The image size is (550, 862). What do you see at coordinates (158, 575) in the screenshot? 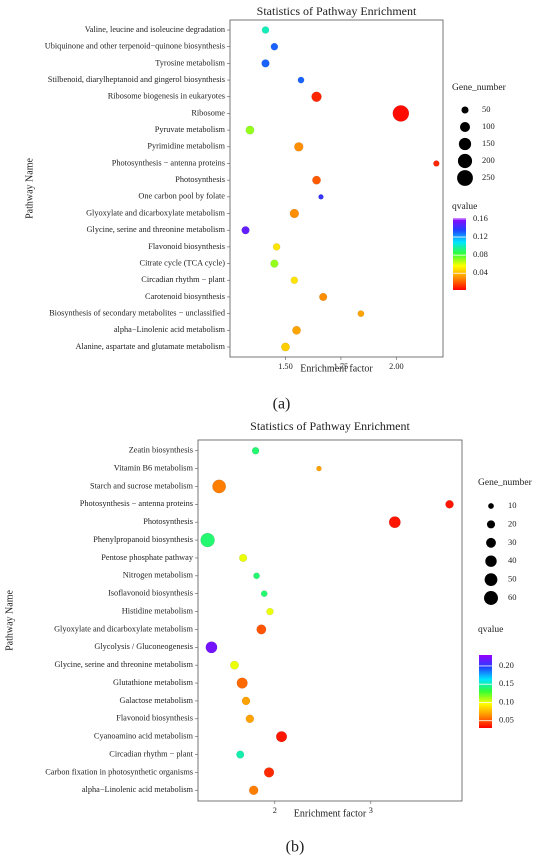
I see `y-tick-label: Nitrogen metabolism` at bounding box center [158, 575].